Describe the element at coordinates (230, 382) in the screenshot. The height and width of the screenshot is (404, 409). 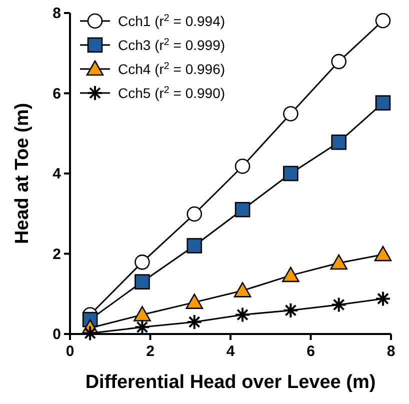
I see `x-axis-title: Differential Head over Levee (m)` at that location.